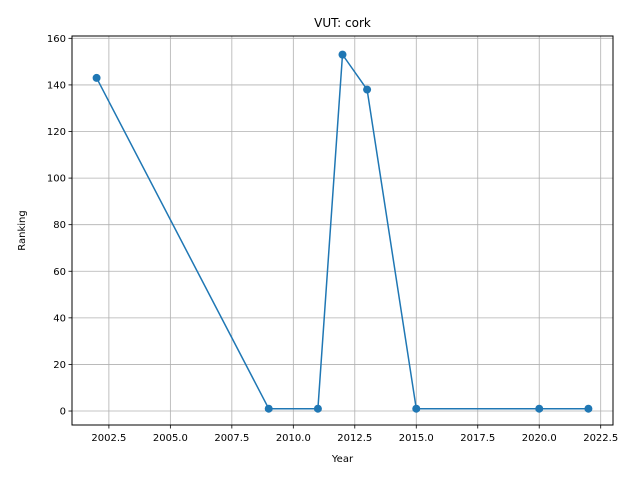 The width and height of the screenshot is (640, 480). What do you see at coordinates (293, 438) in the screenshot?
I see `x-tick-label: 2010.0` at bounding box center [293, 438].